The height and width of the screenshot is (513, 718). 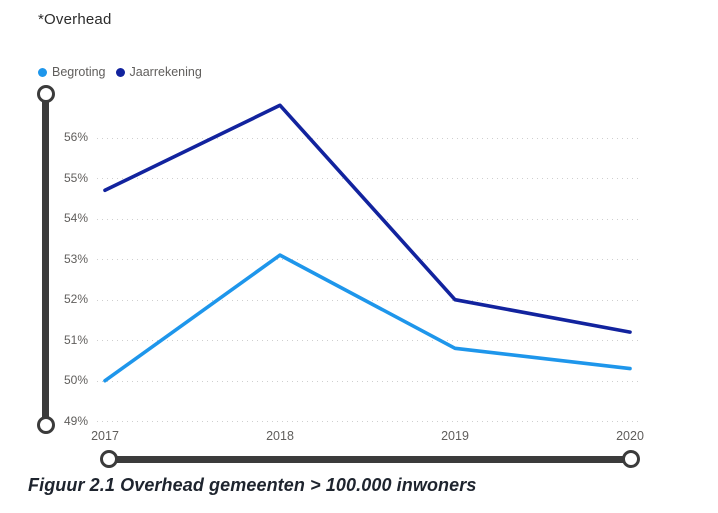 What do you see at coordinates (280, 436) in the screenshot?
I see `x-axis-tick-label: 2018` at bounding box center [280, 436].